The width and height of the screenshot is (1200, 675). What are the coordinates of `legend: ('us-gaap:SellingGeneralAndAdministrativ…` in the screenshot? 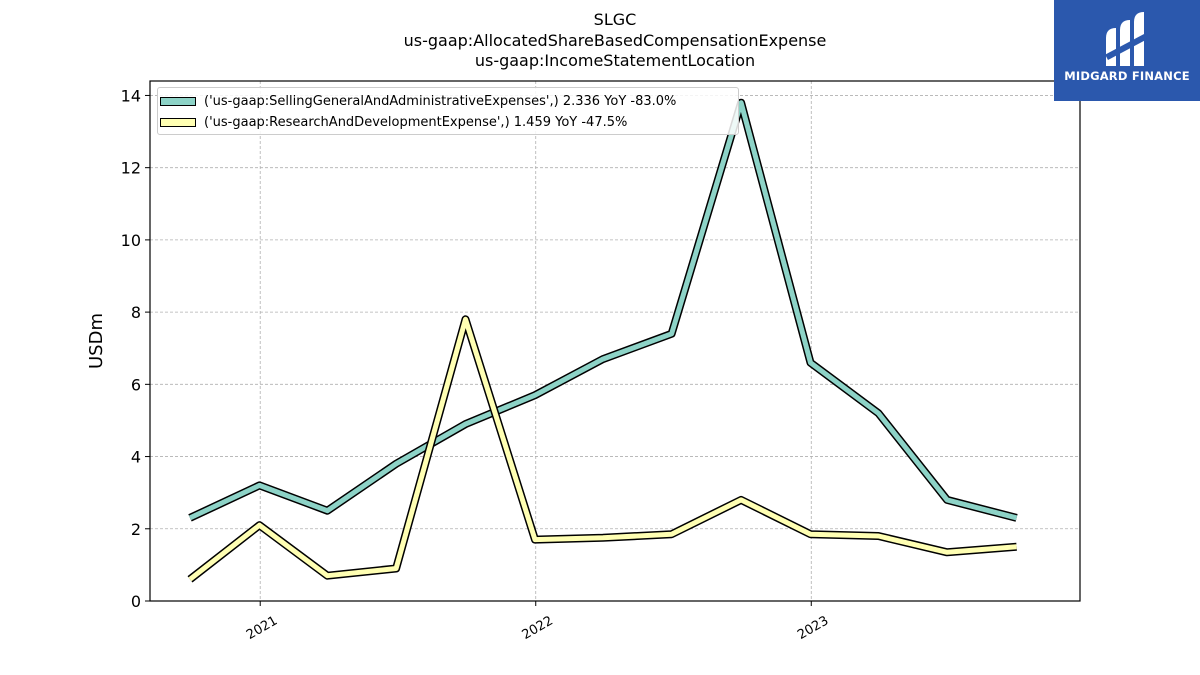 It's located at (448, 111).